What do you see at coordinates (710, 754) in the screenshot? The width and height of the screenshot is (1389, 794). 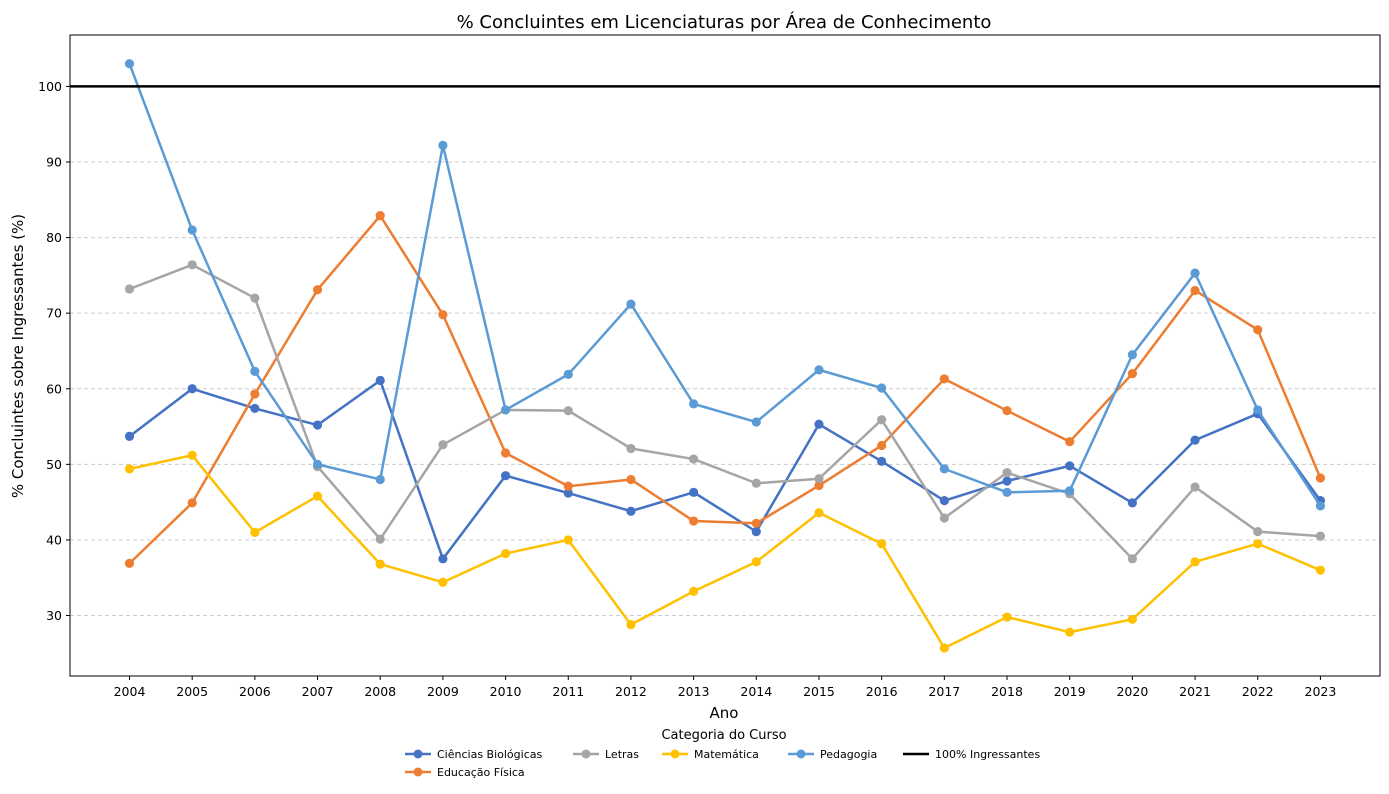 I see `legend-entry: Matemática` at bounding box center [710, 754].